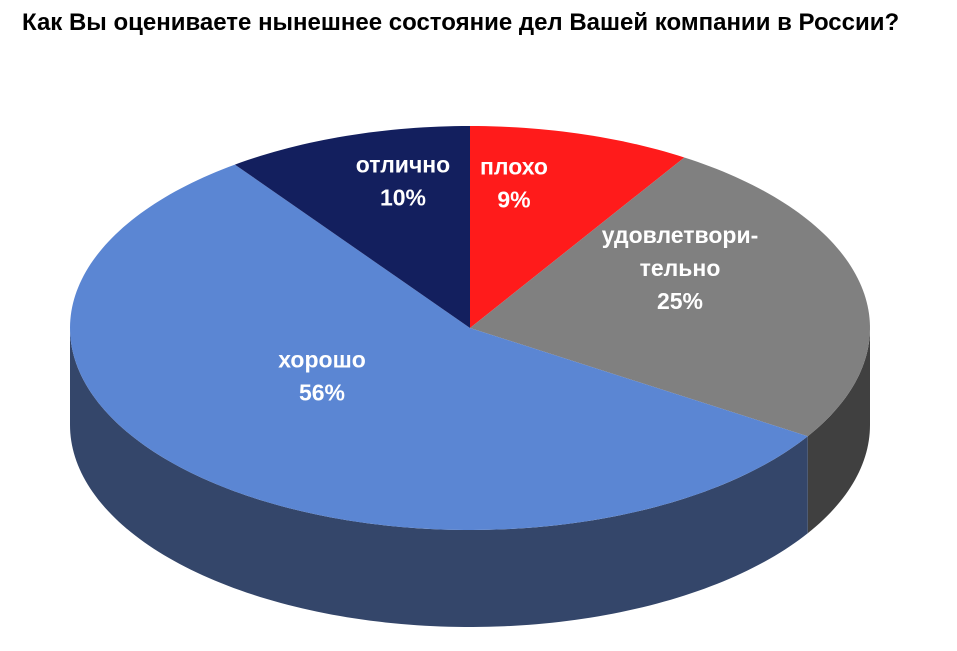 Image resolution: width=957 pixels, height=651 pixels. Describe the element at coordinates (322, 360) in the screenshot. I see `slice-category-label-3: хорошо` at that location.